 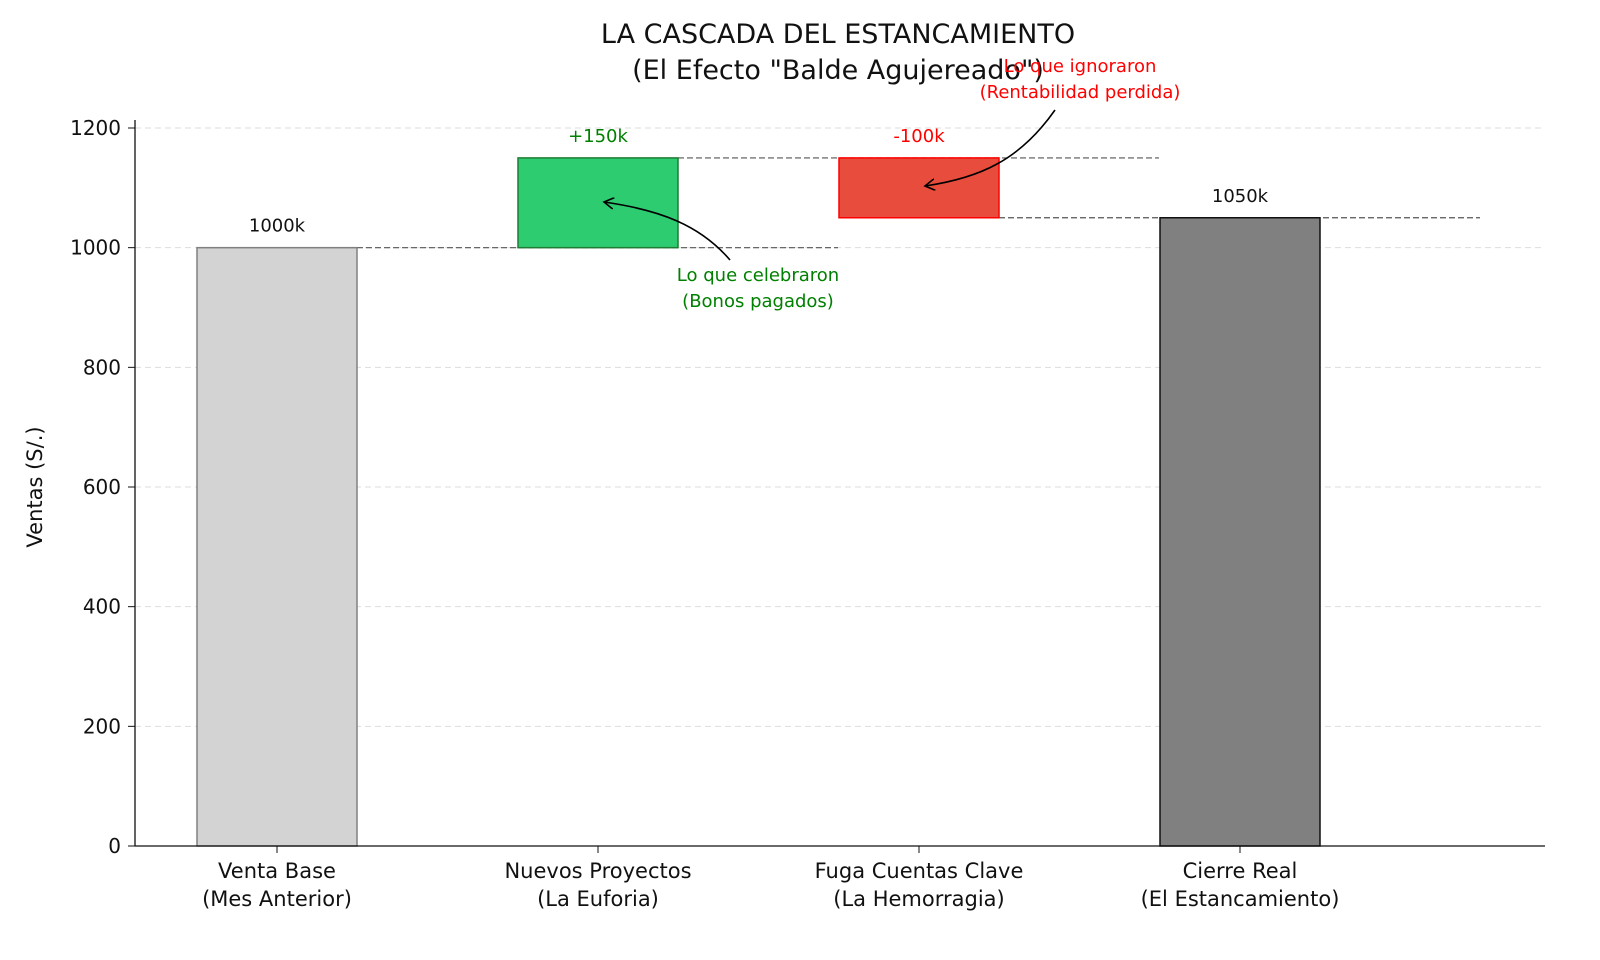 What do you see at coordinates (597, 871) in the screenshot?
I see `x-tick-label: Nuevos Proyectos` at bounding box center [597, 871].